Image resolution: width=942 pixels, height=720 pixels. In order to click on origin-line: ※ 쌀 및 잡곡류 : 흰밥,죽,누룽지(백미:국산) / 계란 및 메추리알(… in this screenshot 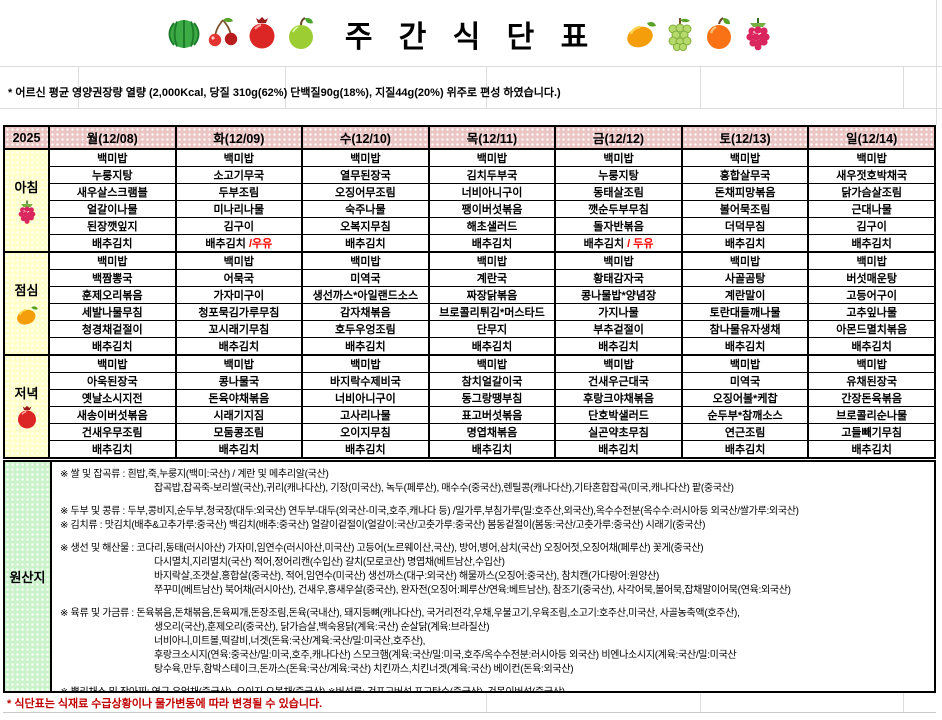, I will do `click(194, 474)`.